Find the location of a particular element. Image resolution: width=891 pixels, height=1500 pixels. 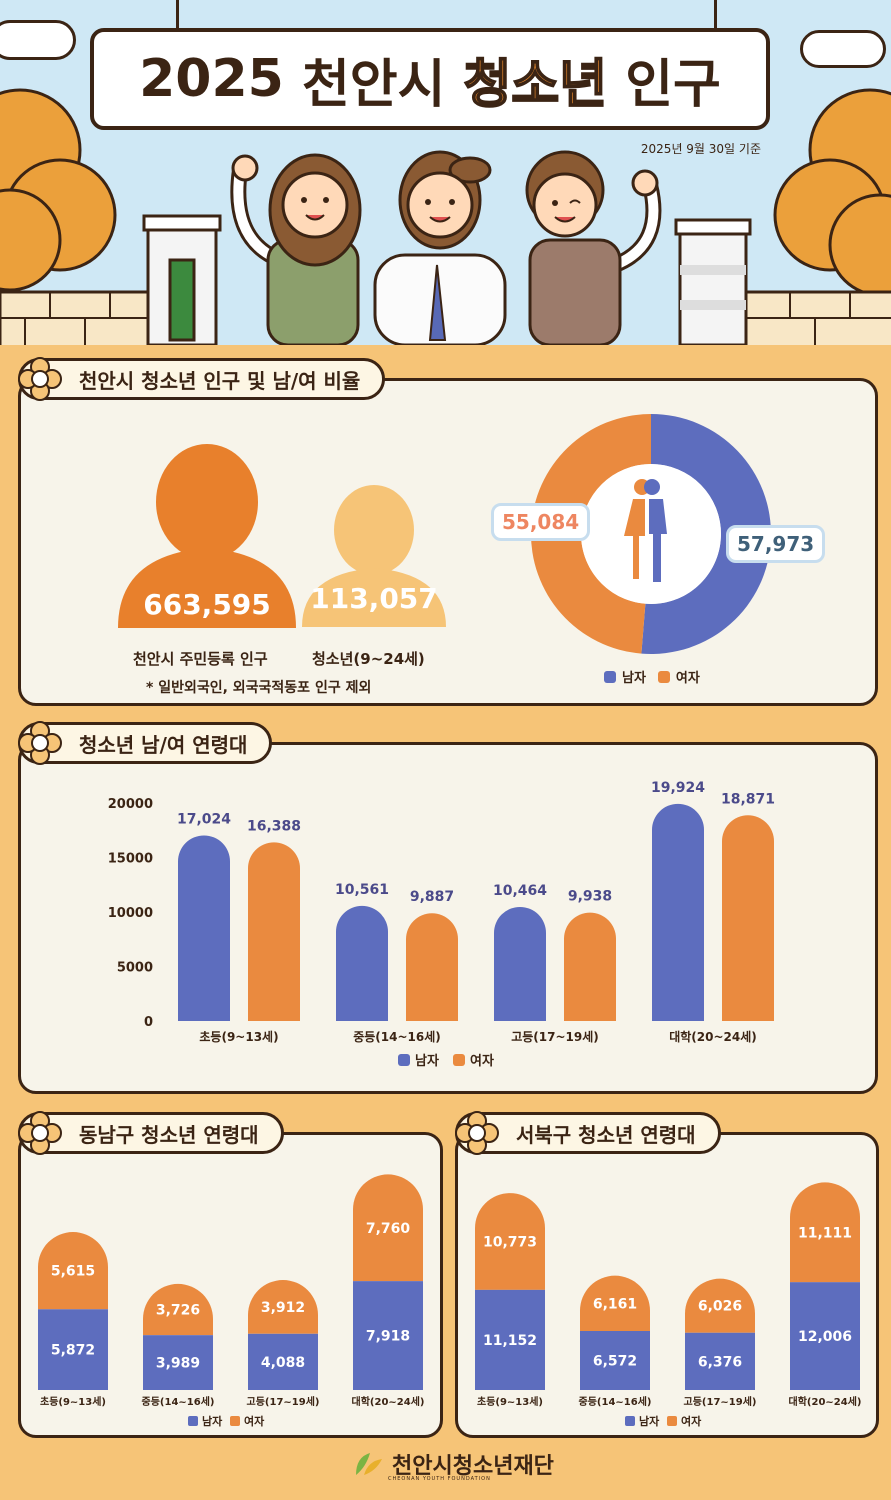

gate-pillar-right is located at coordinates (713, 281).